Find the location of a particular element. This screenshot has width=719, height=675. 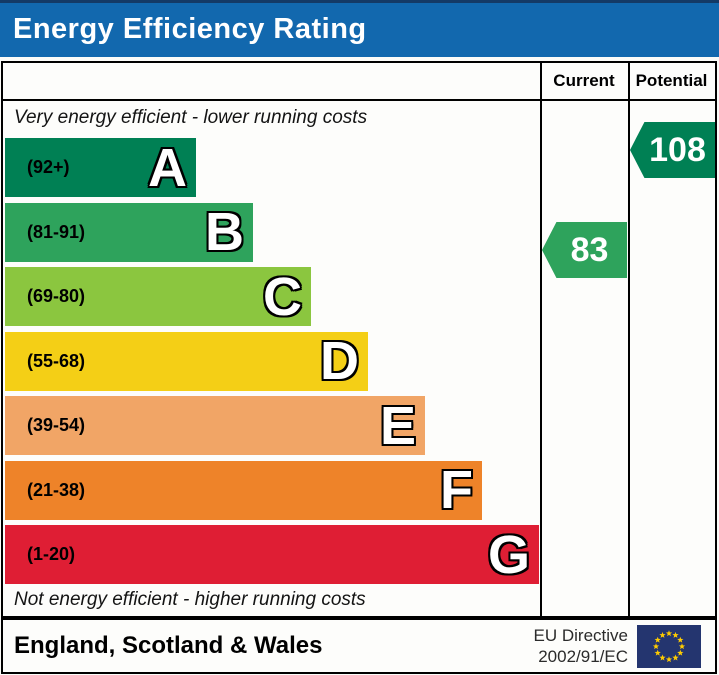

band-b-range: (81-91) is located at coordinates (56, 231).